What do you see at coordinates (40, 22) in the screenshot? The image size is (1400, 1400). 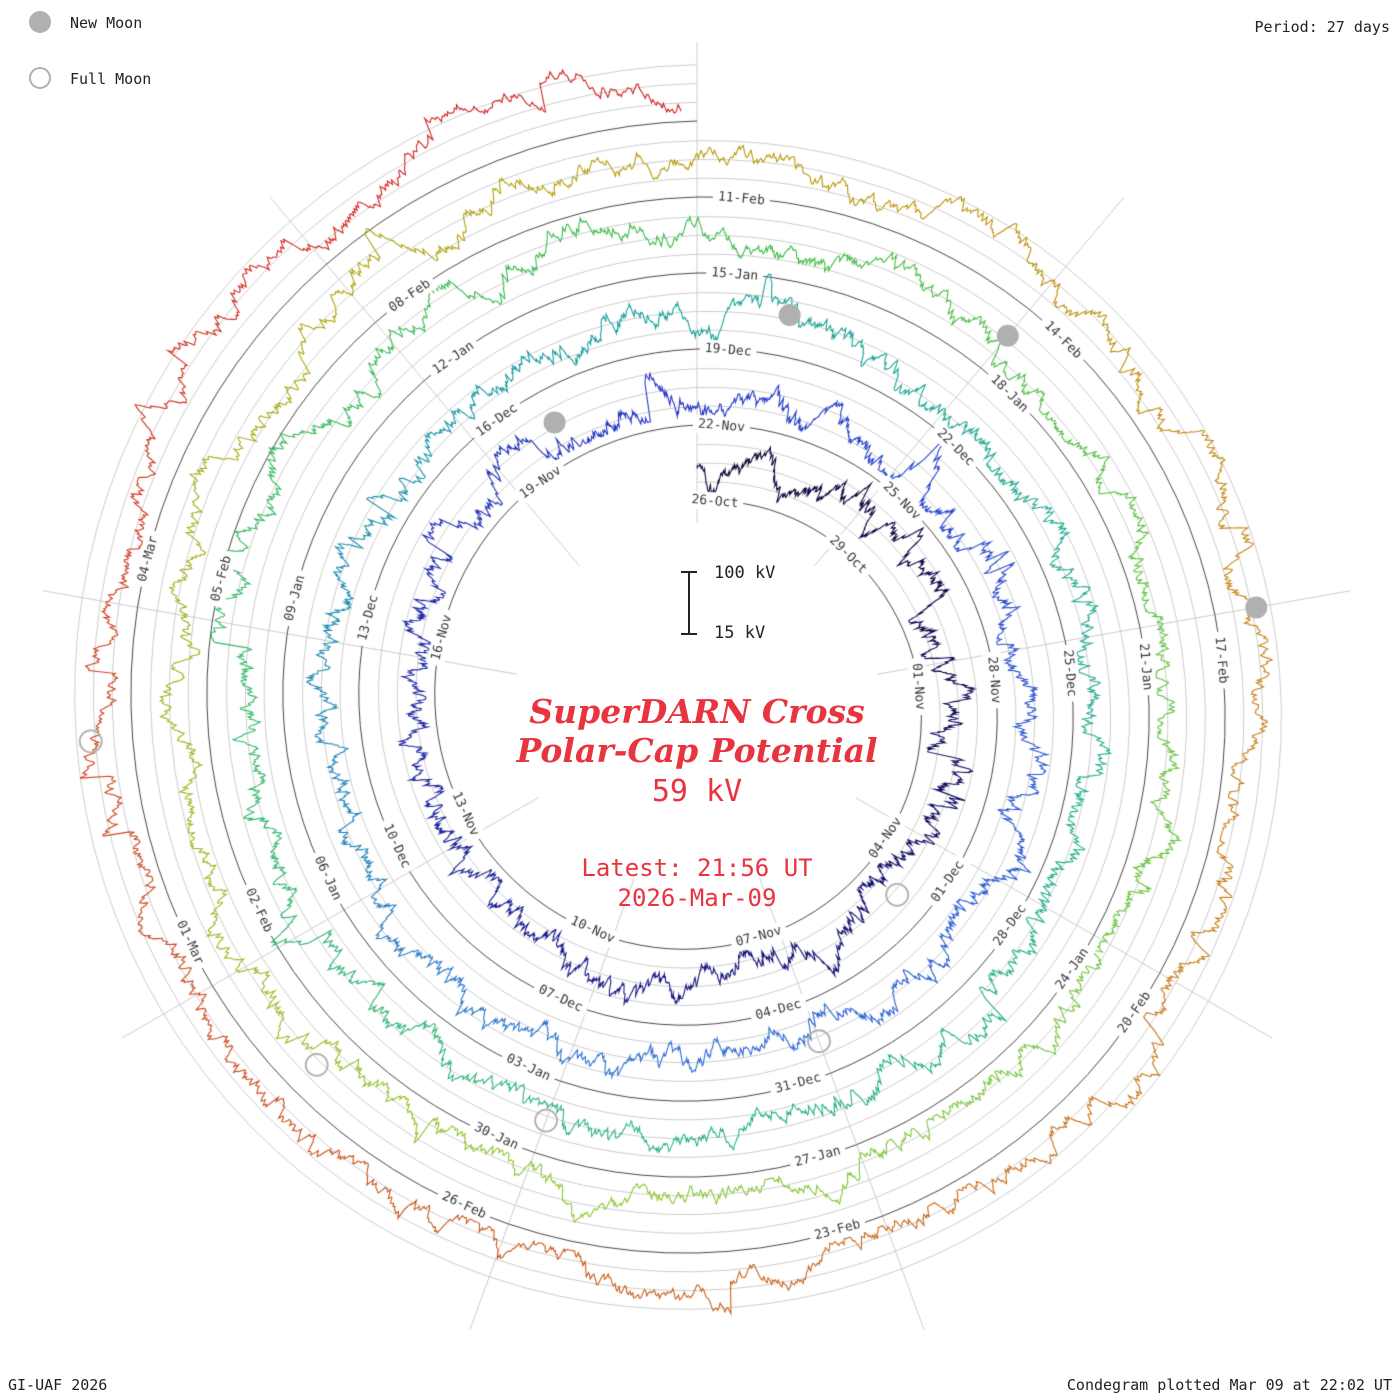 I see `new-moon-icon` at bounding box center [40, 22].